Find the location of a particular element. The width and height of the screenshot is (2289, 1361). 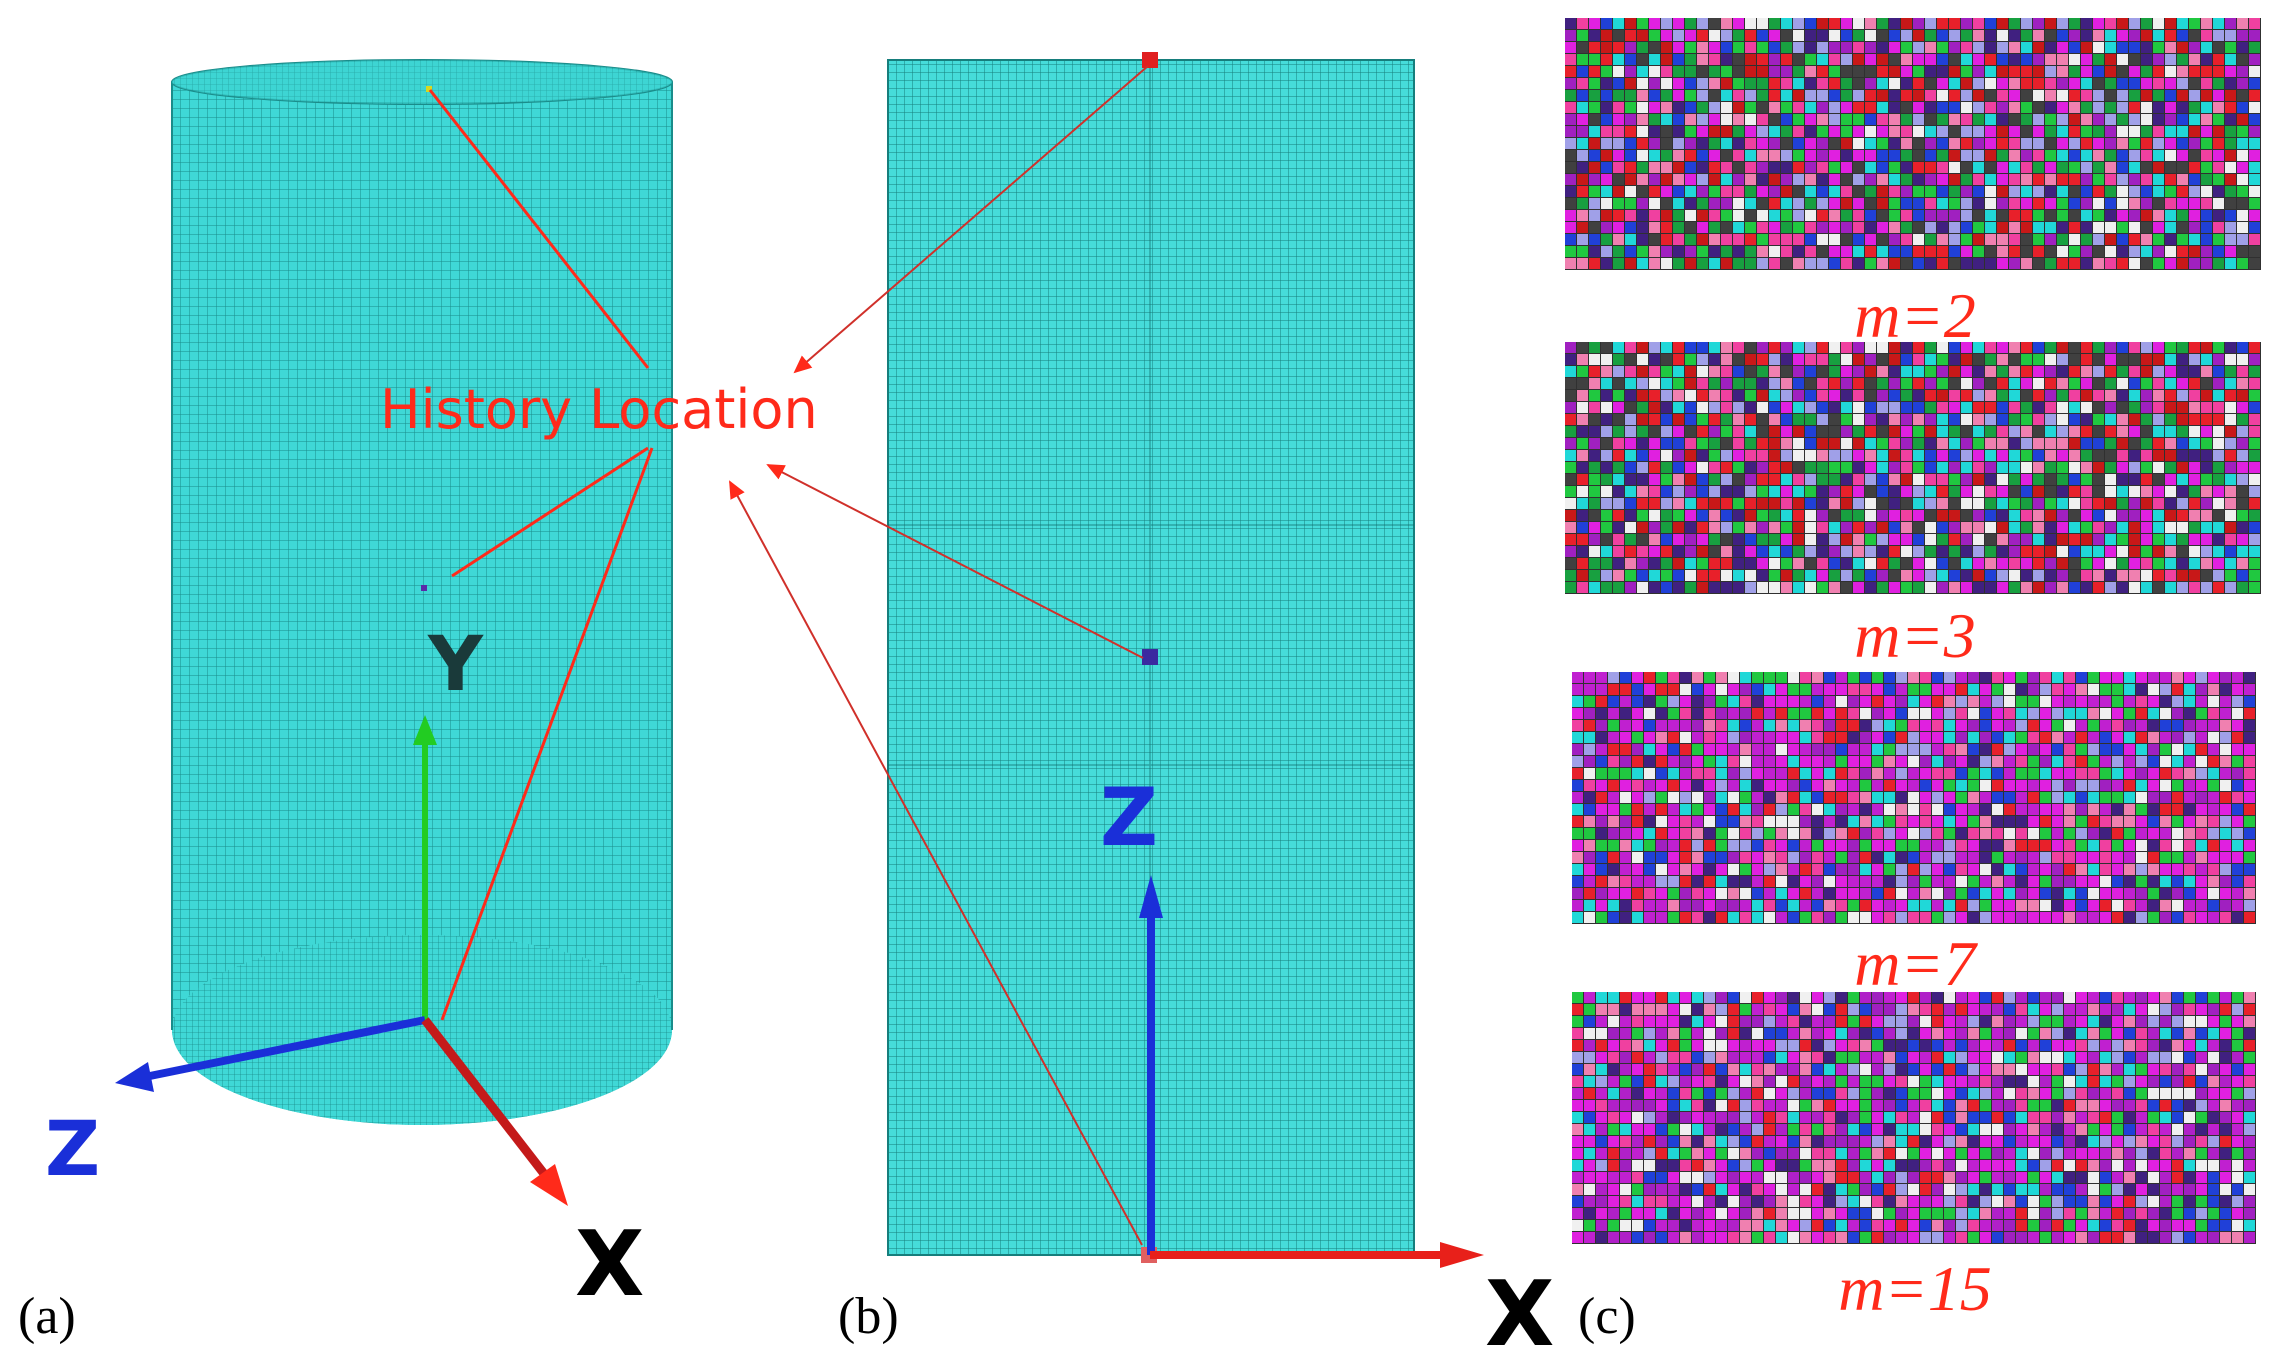

panel-a-caption: (a) is located at coordinates (47, 1316).